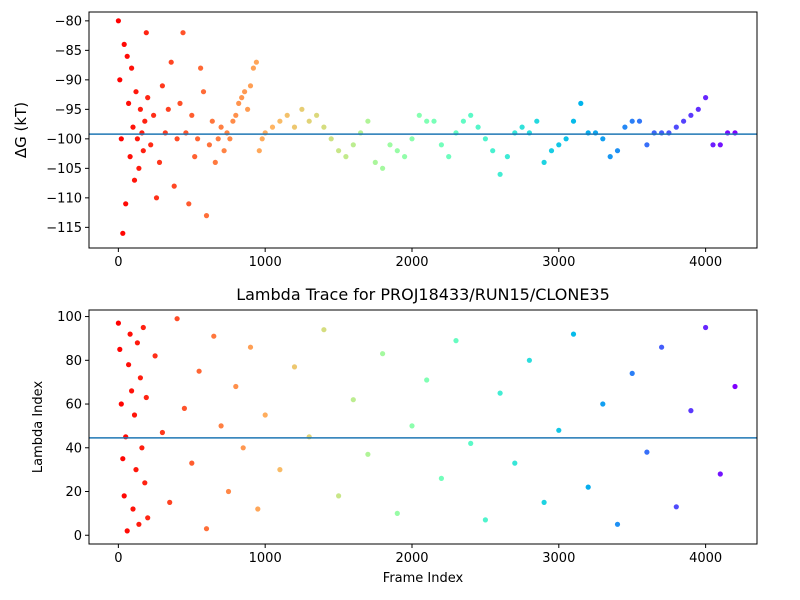 This screenshot has width=800, height=600. Describe the element at coordinates (73, 427) in the screenshot. I see `lambda-y-ticks: 0 20 40 60 80 100` at that location.